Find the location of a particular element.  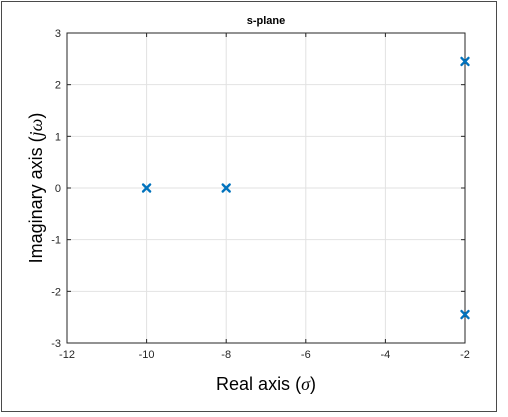

y-axis-label-prefix: Imaginary axis ( is located at coordinates (36, 199).